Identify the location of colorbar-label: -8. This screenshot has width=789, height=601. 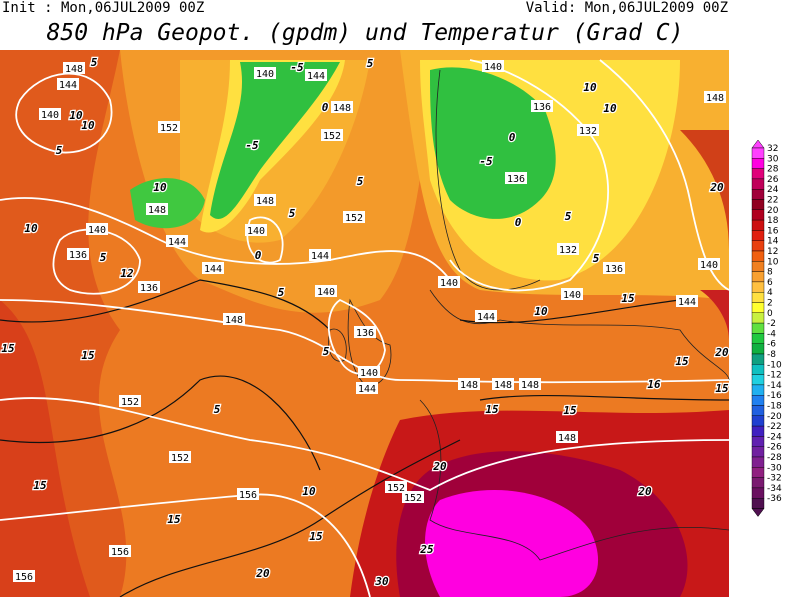
(771, 355).